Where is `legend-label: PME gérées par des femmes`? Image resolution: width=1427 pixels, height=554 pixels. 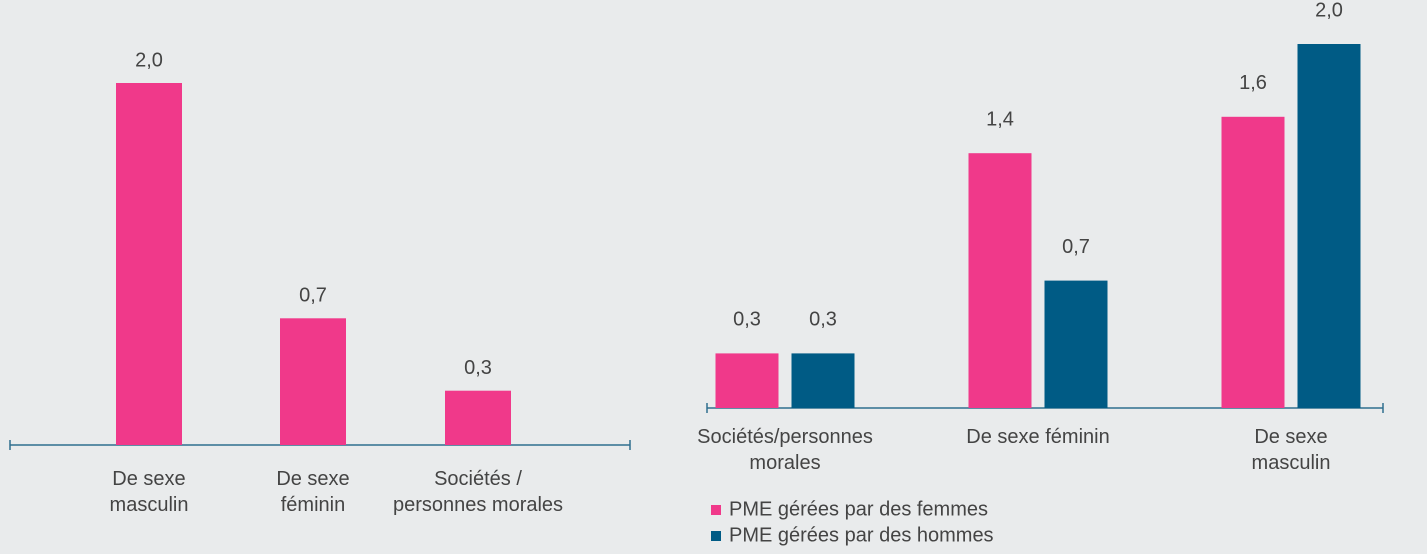 legend-label: PME gérées par des femmes is located at coordinates (858, 509).